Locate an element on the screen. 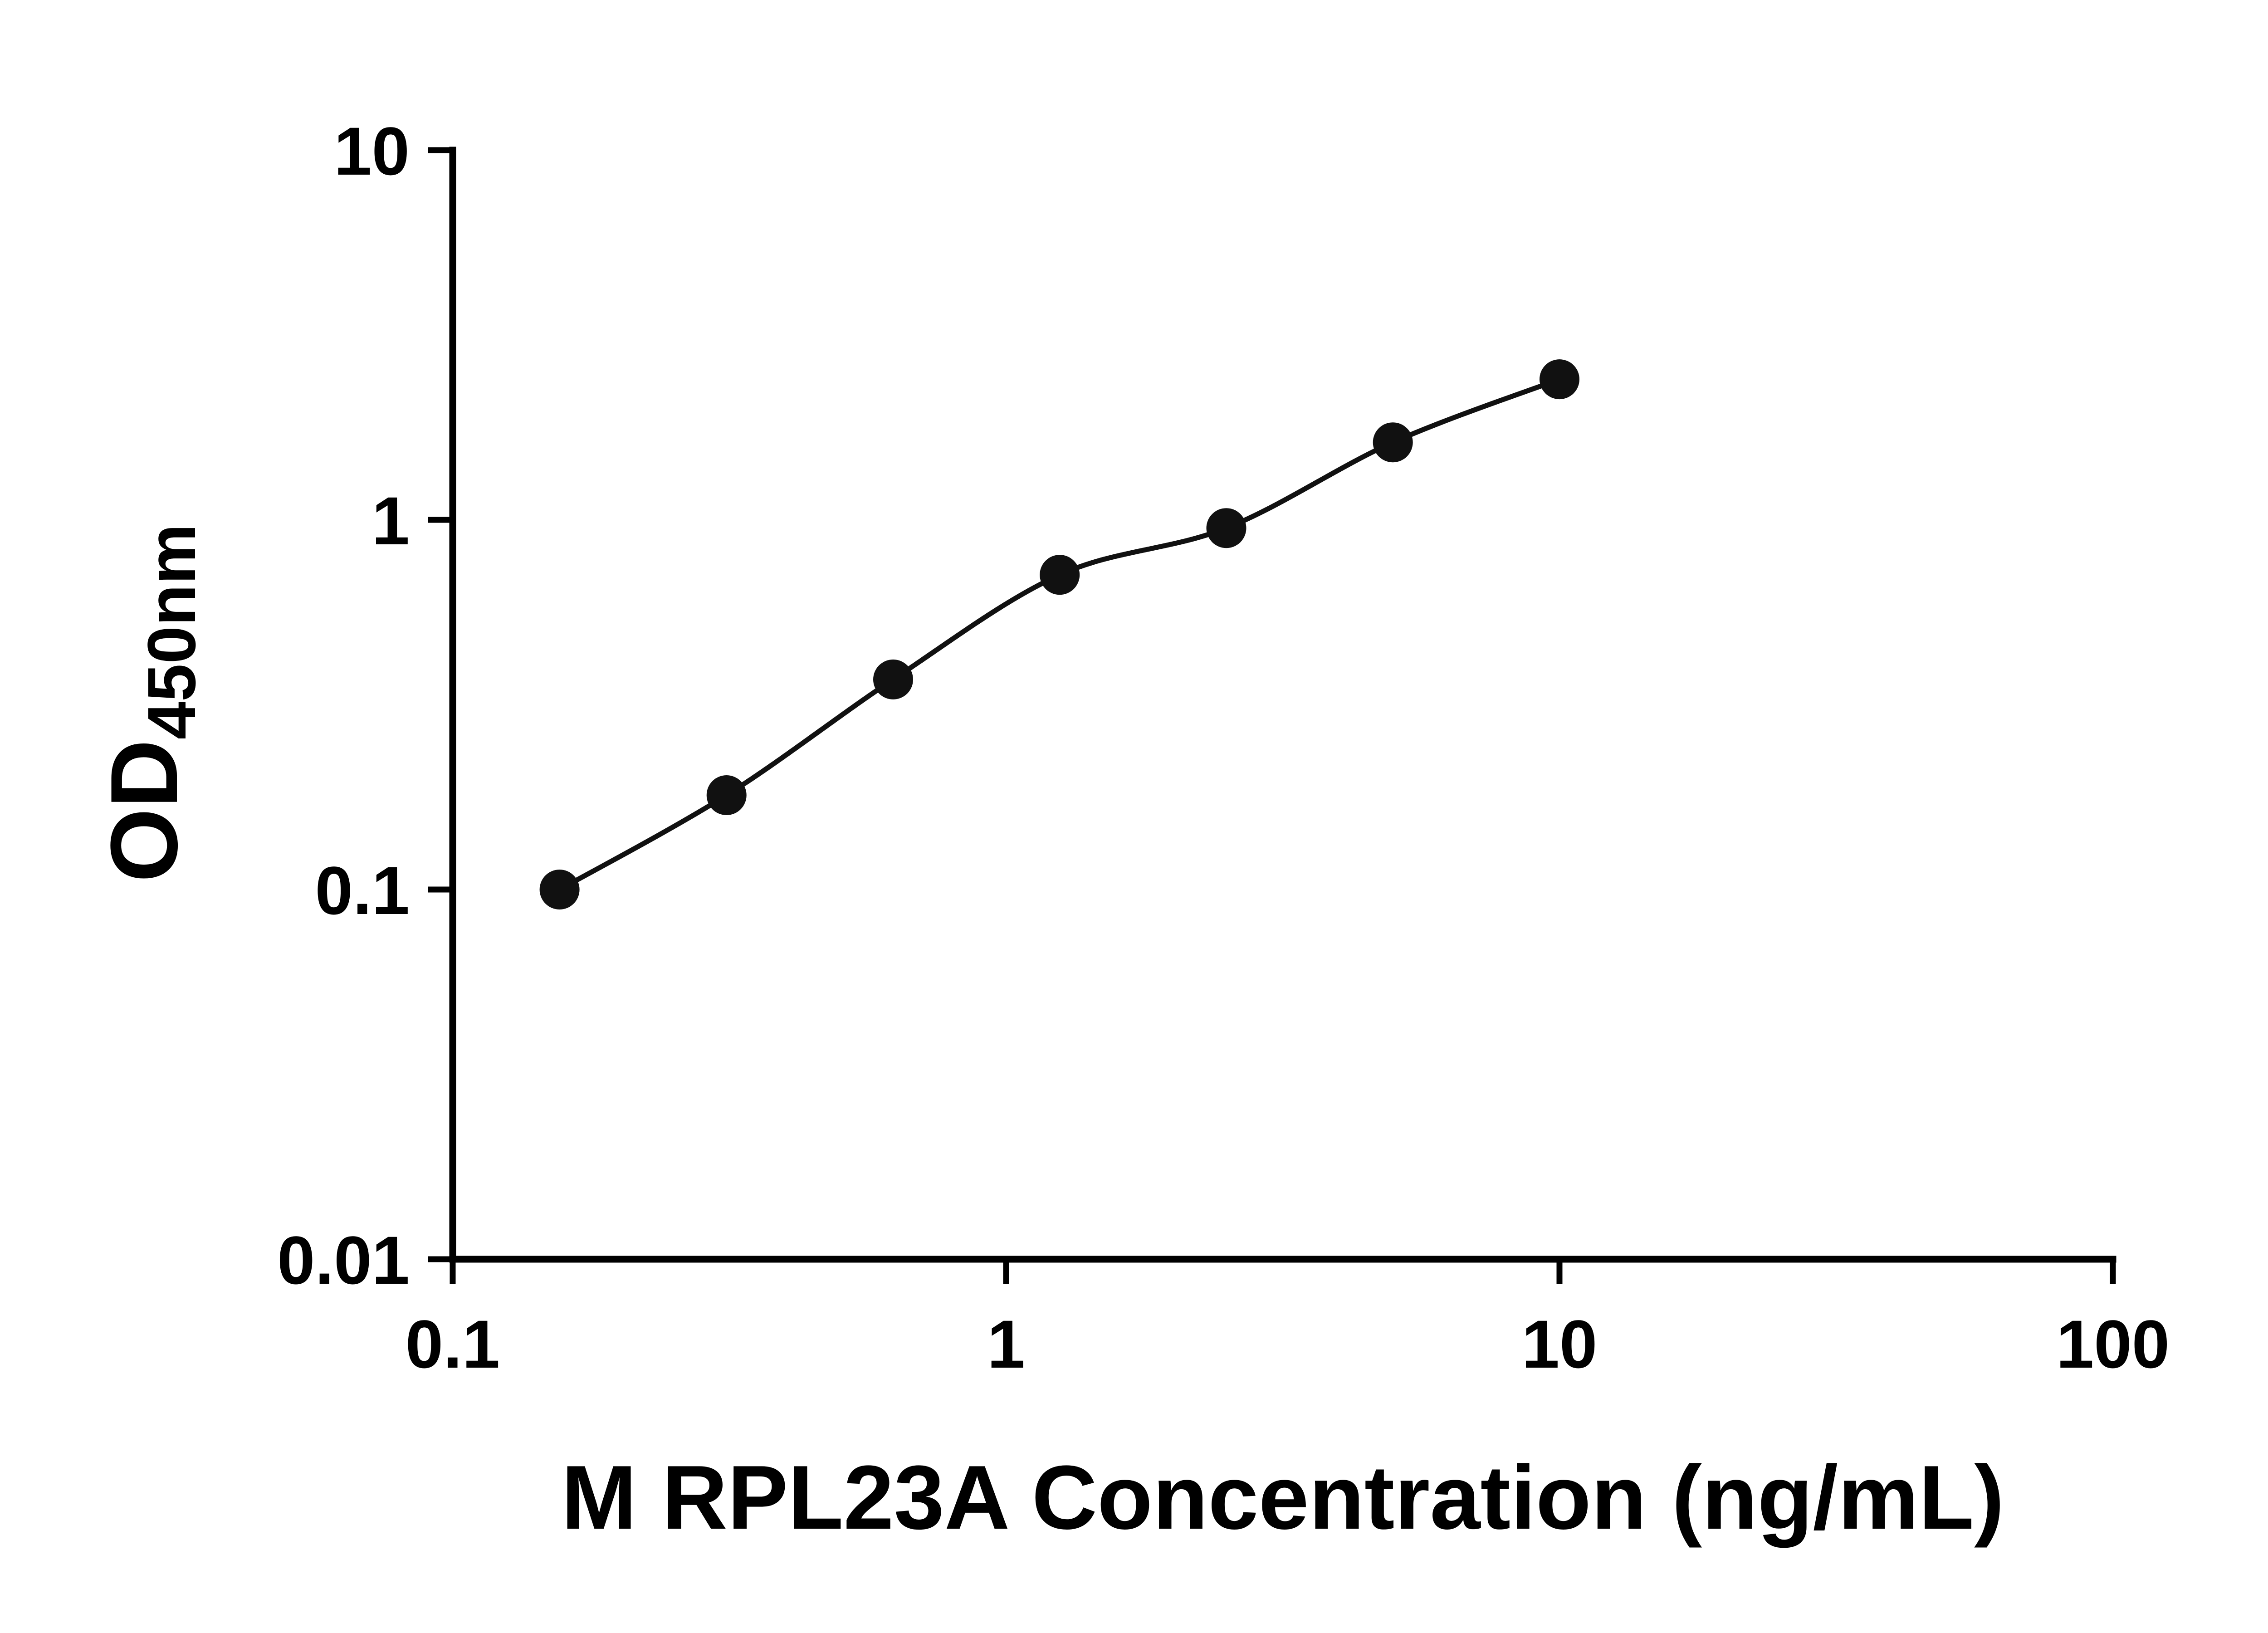 Image resolution: width=2268 pixels, height=1633 pixels. x-axis-ticks: 0.1 1 10 100 is located at coordinates (1288, 1320).